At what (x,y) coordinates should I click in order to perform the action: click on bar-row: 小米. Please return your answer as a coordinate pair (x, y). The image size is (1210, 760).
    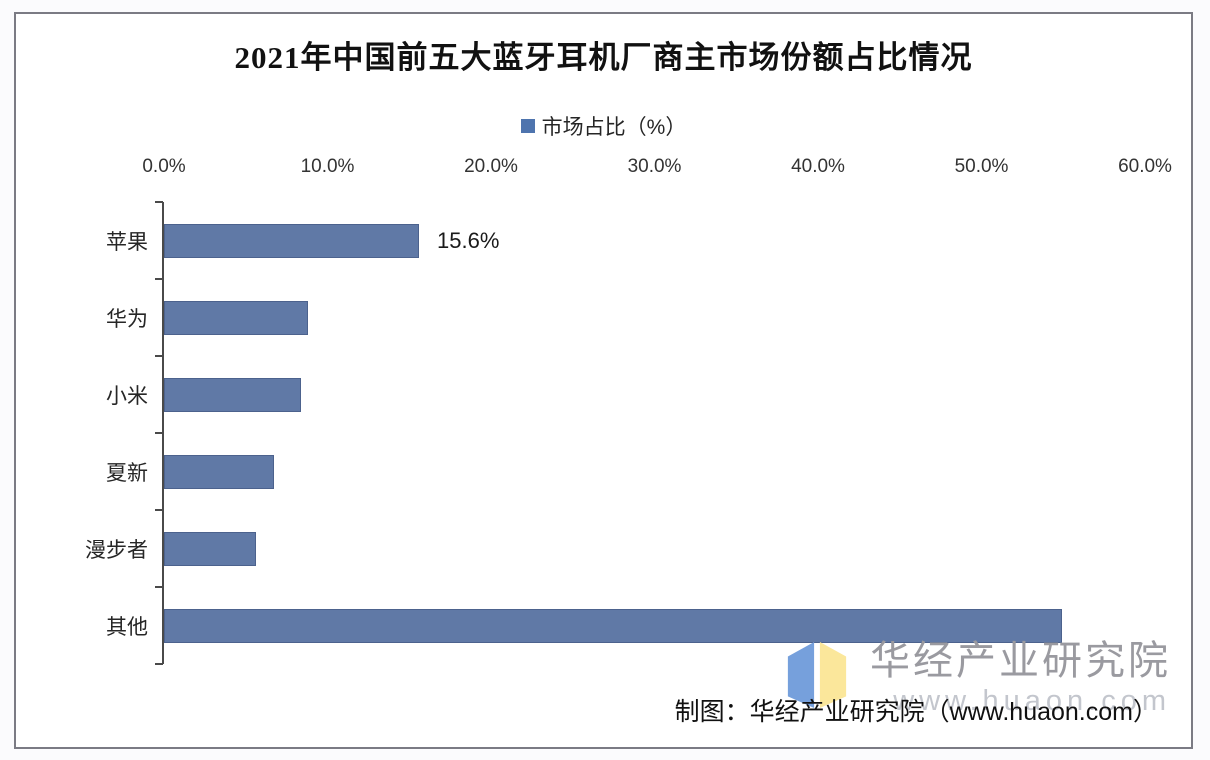
    Looking at the image, I should click on (625, 394).